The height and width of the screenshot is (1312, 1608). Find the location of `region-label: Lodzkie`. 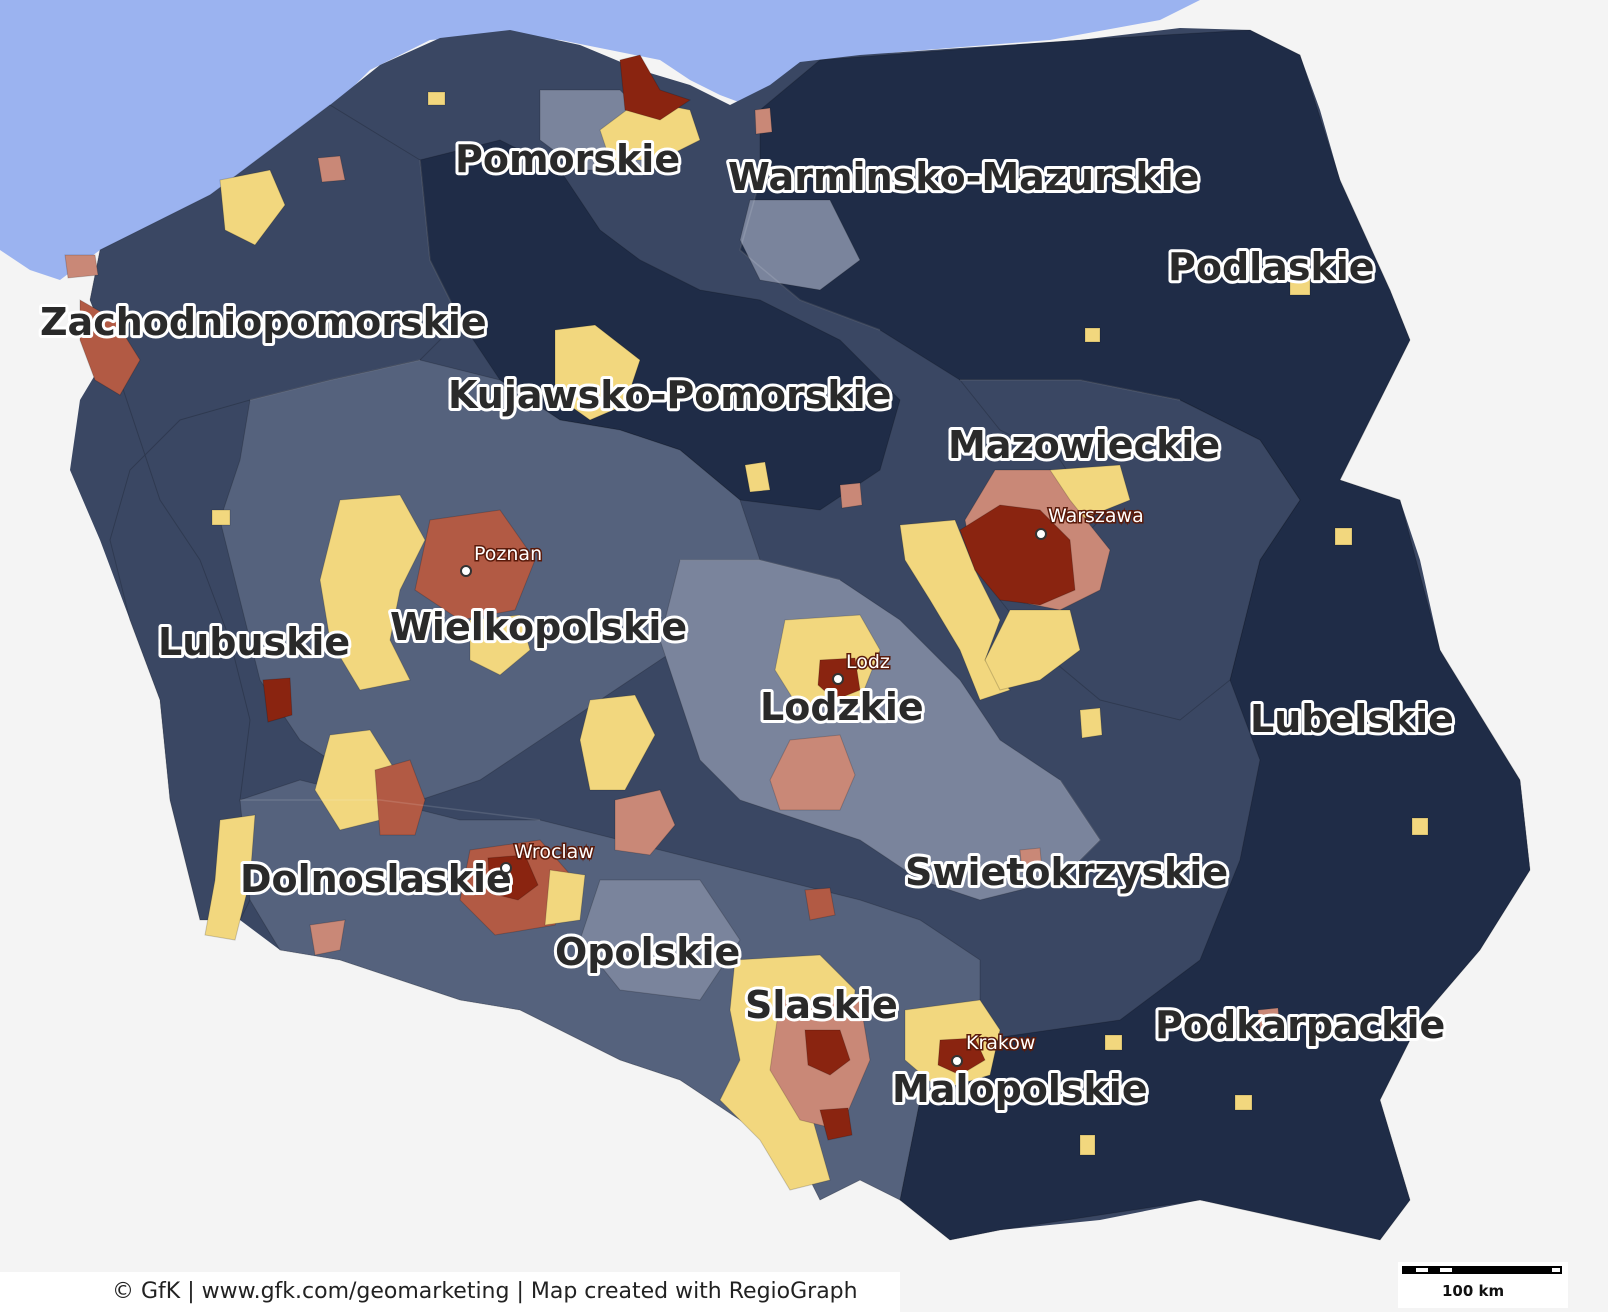

region-label: Lodzkie is located at coordinates (842, 707).